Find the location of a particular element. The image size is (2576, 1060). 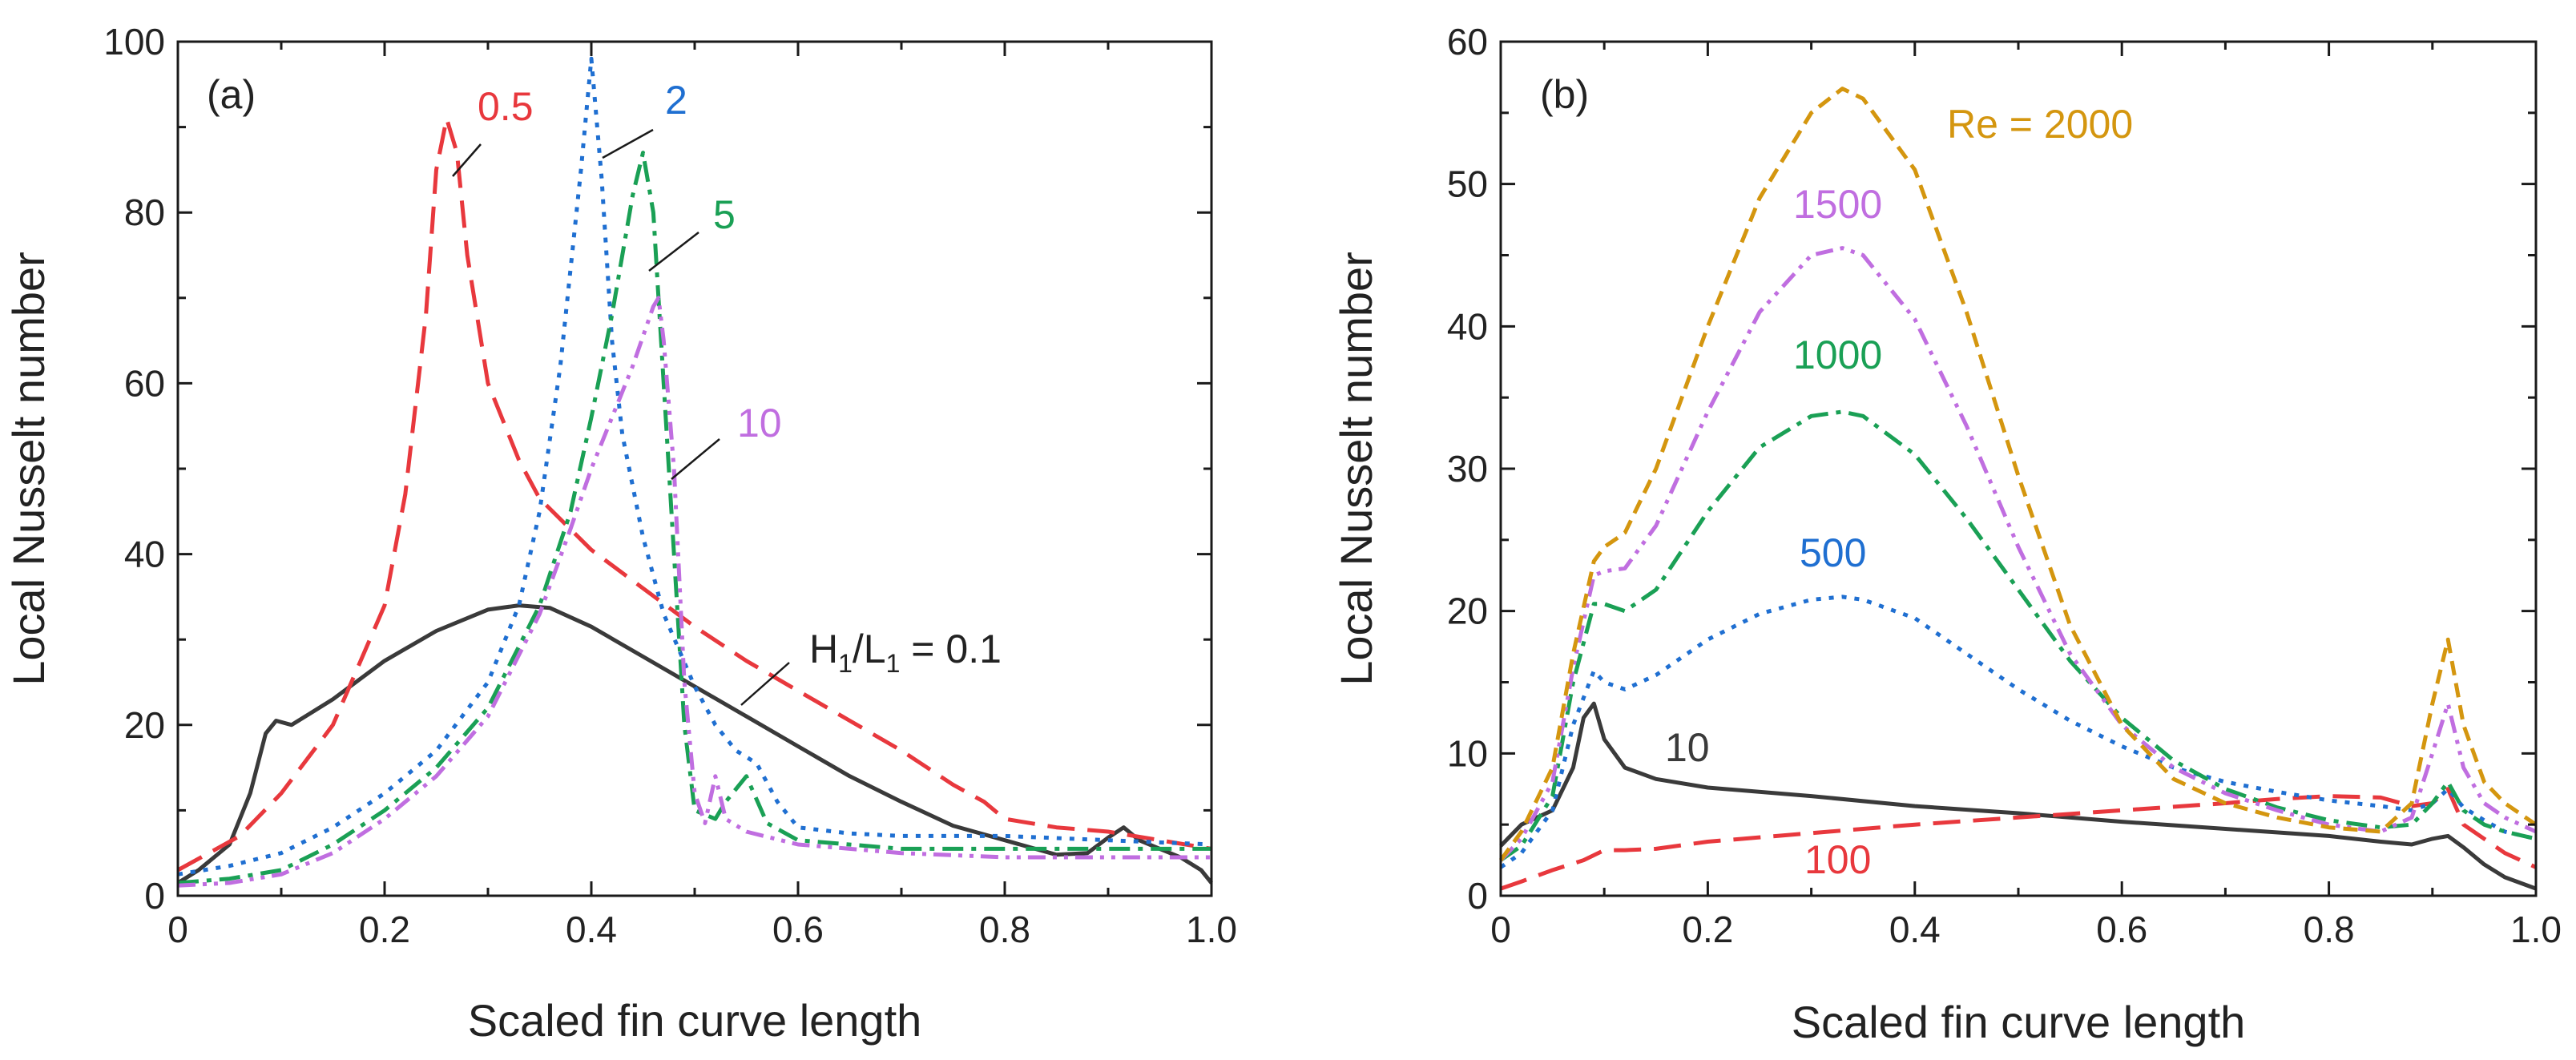

x-tick-label-a-5: 1.0 is located at coordinates (1211, 929).